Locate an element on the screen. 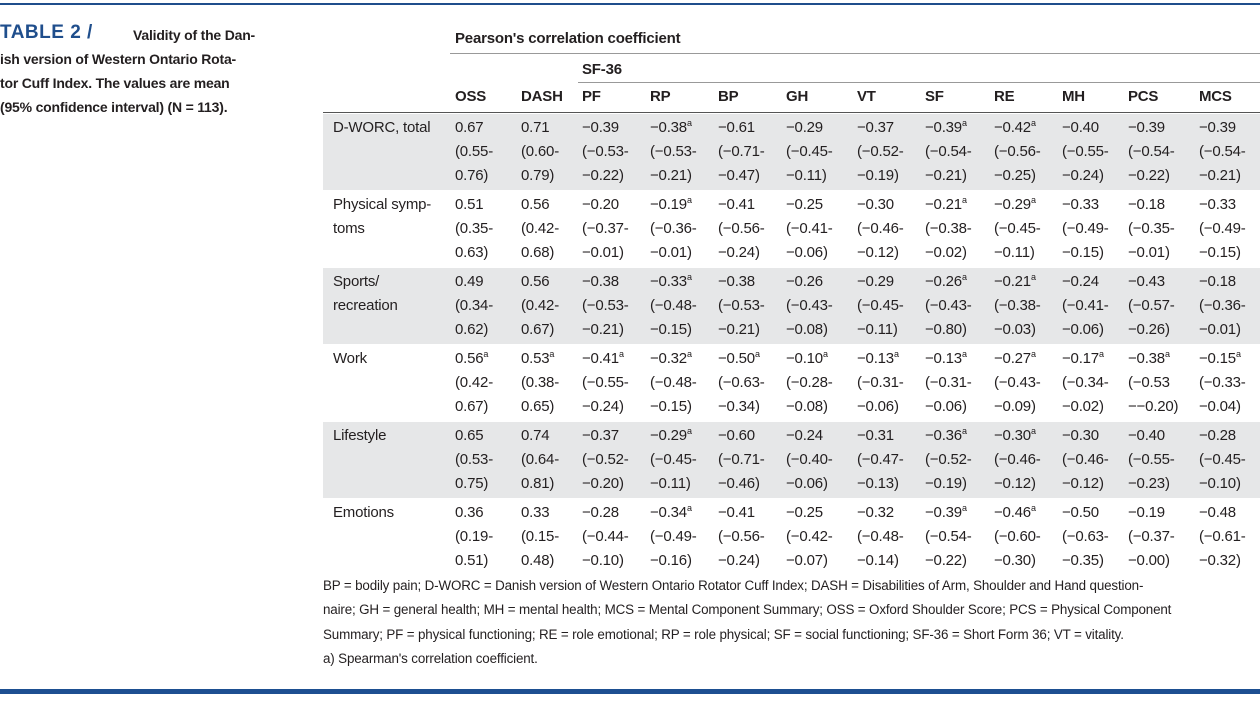  cell-value: −0.30 is located at coordinates (1080, 436).